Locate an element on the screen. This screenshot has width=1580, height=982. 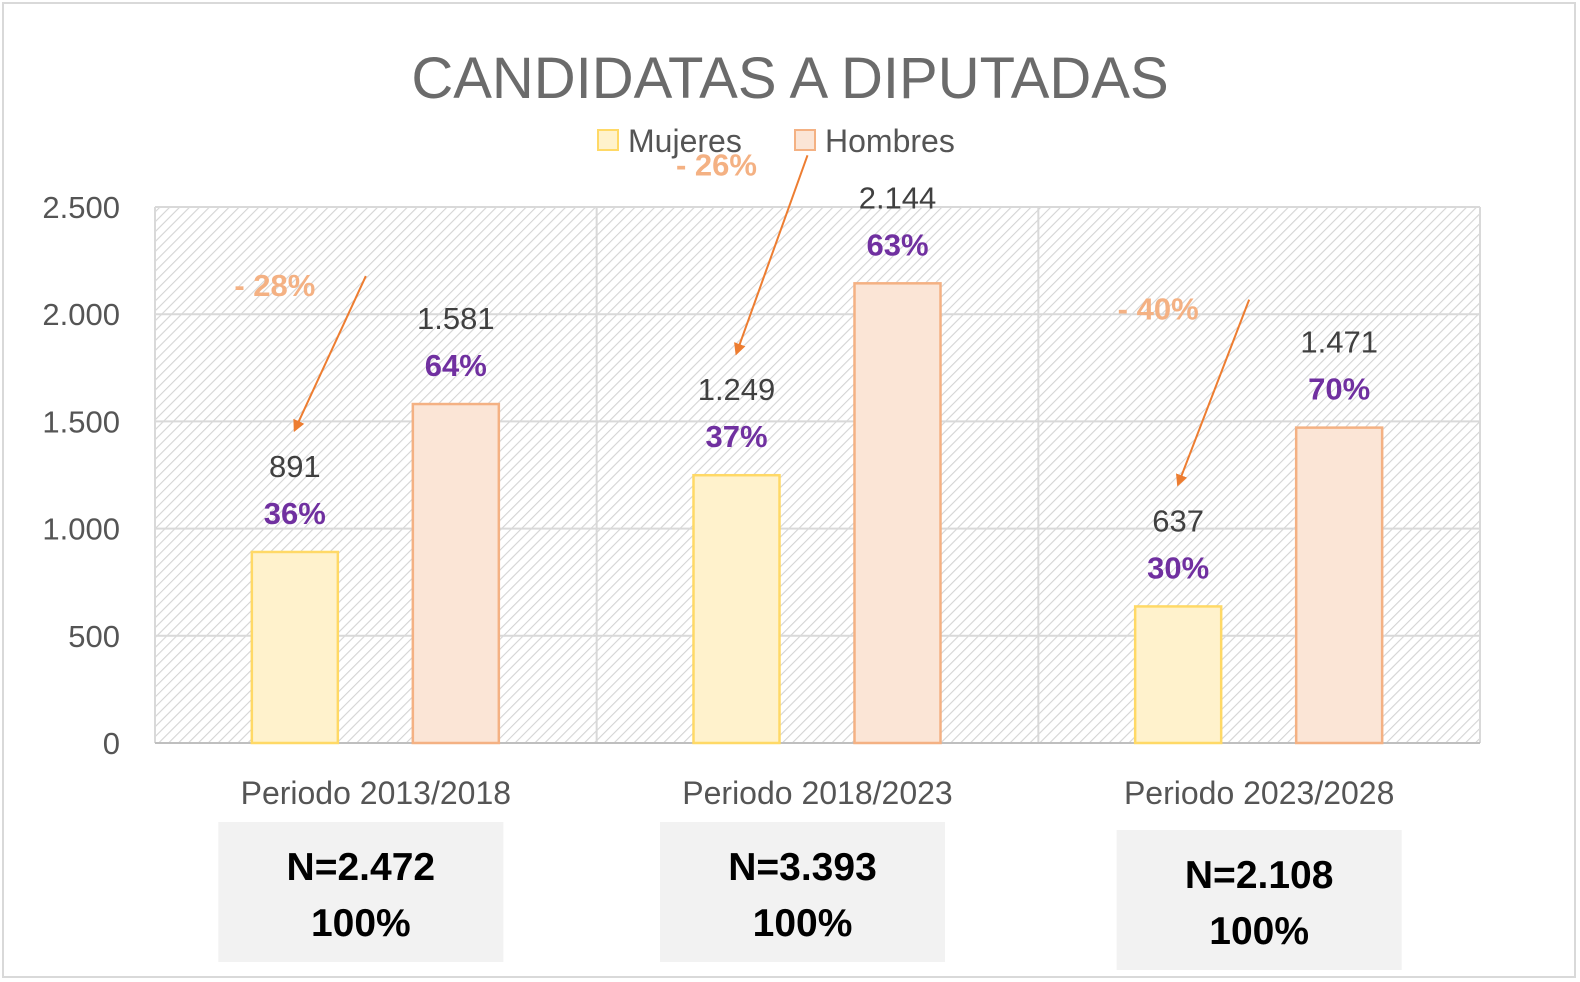
value-label-mujeres: 891 is located at coordinates (295, 466).